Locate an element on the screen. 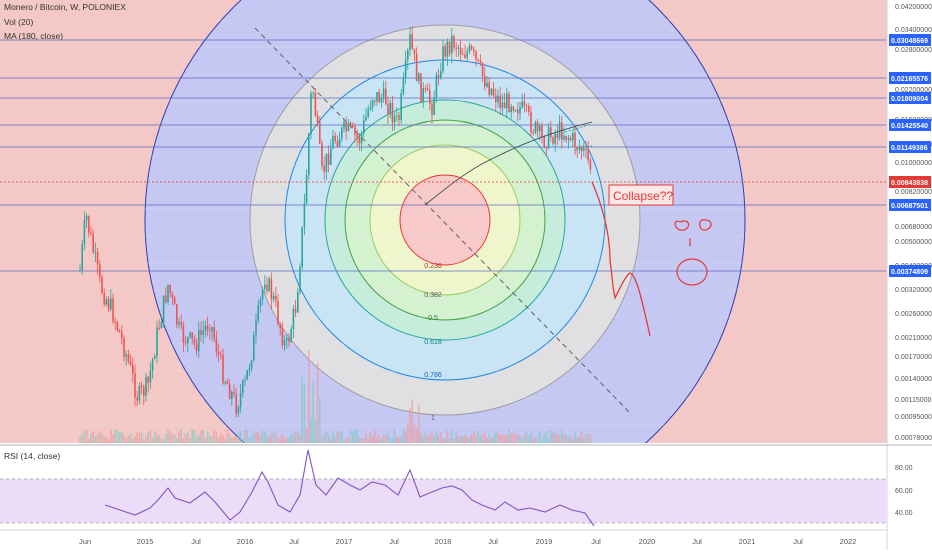  fib-level-label: 0.382 is located at coordinates (433, 295).